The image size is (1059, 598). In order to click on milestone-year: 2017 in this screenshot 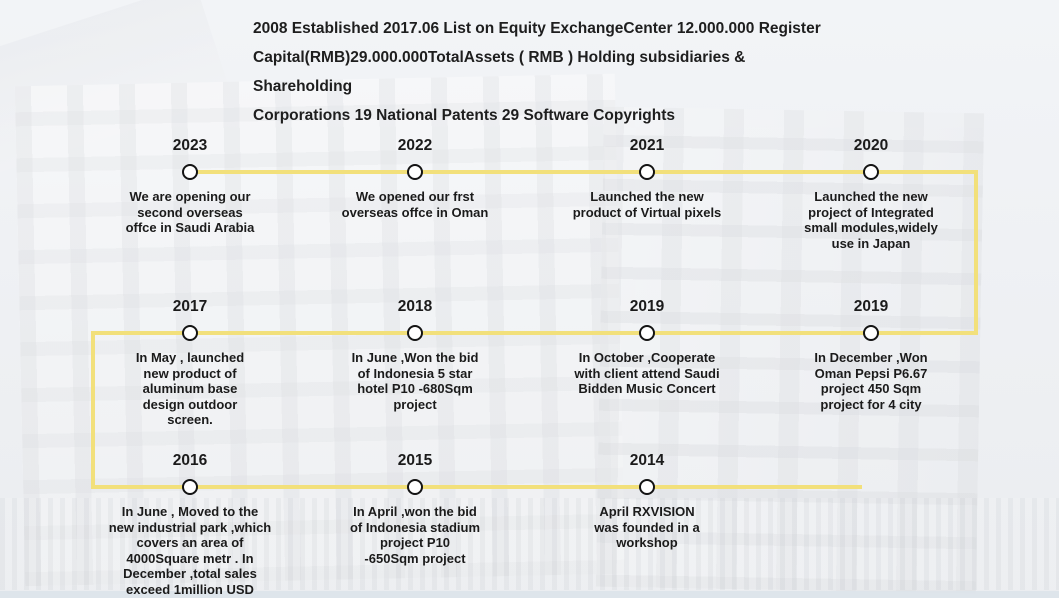, I will do `click(190, 306)`.